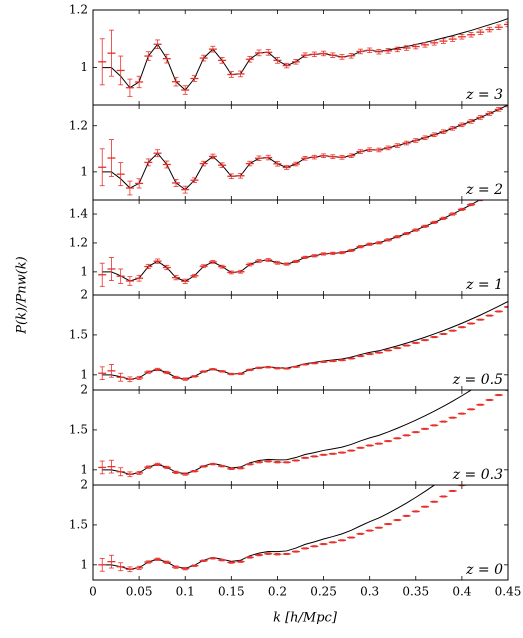 The height and width of the screenshot is (638, 523). Describe the element at coordinates (484, 285) in the screenshot. I see `panel-annotation: z = 1` at that location.